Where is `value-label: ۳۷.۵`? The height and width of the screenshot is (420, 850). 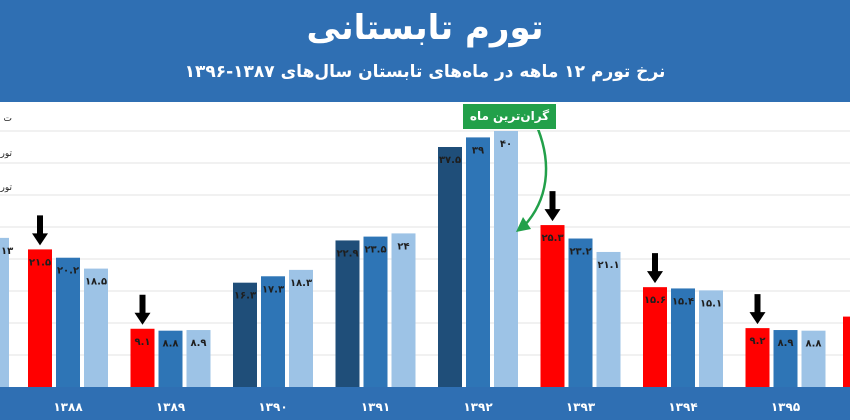 value-label: ۳۷.۵ is located at coordinates (450, 160).